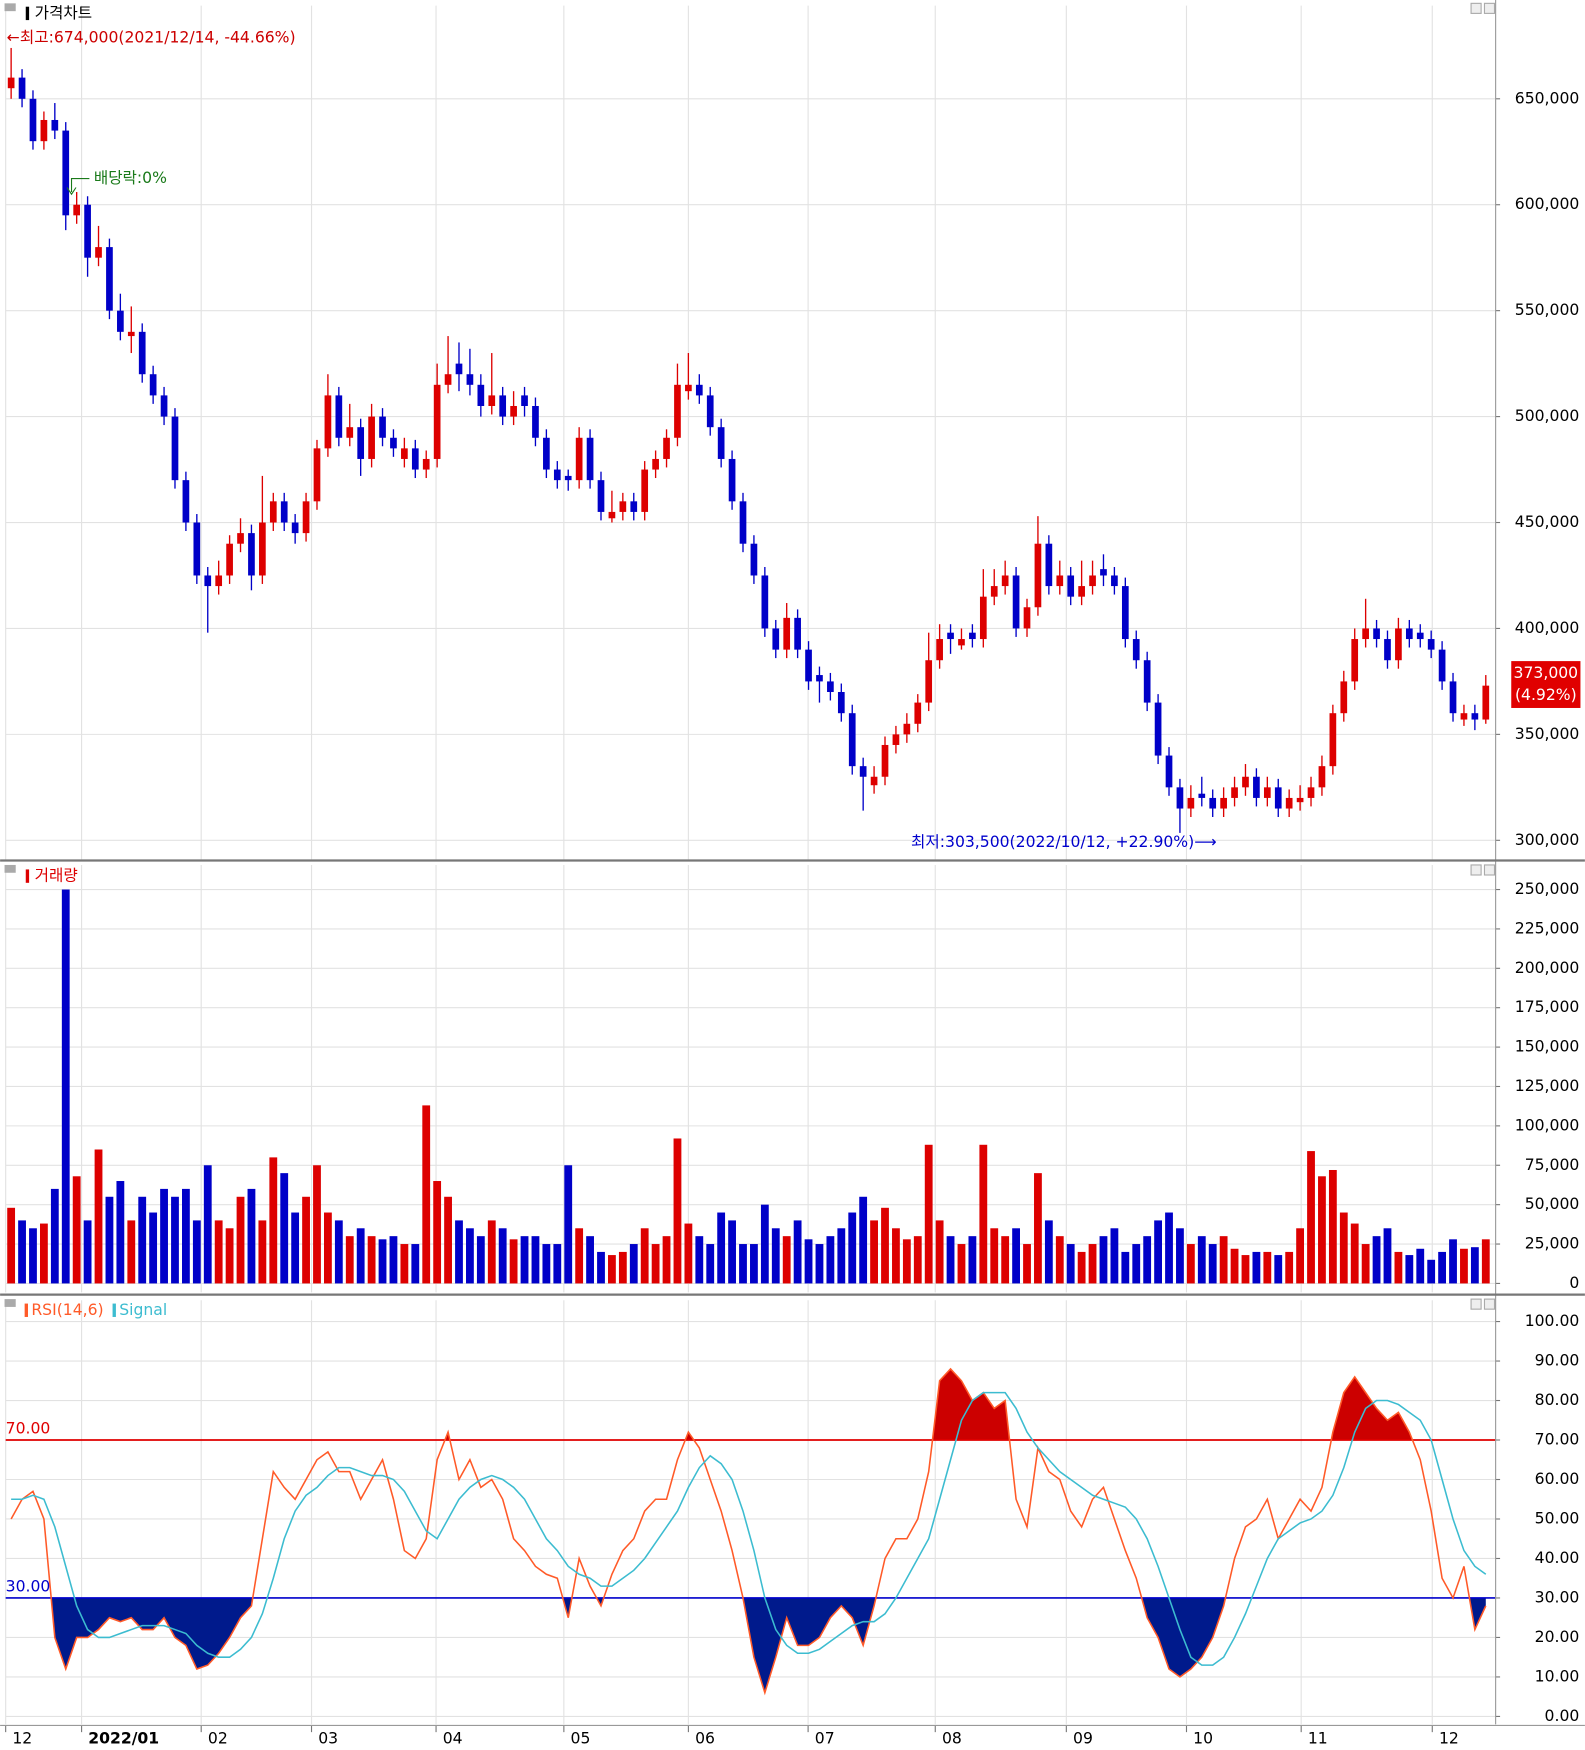 Image resolution: width=1585 pixels, height=1750 pixels. I want to click on low-annotation: 최저:303,500(2022/10/12, +22.90%)⟶, so click(1064, 842).